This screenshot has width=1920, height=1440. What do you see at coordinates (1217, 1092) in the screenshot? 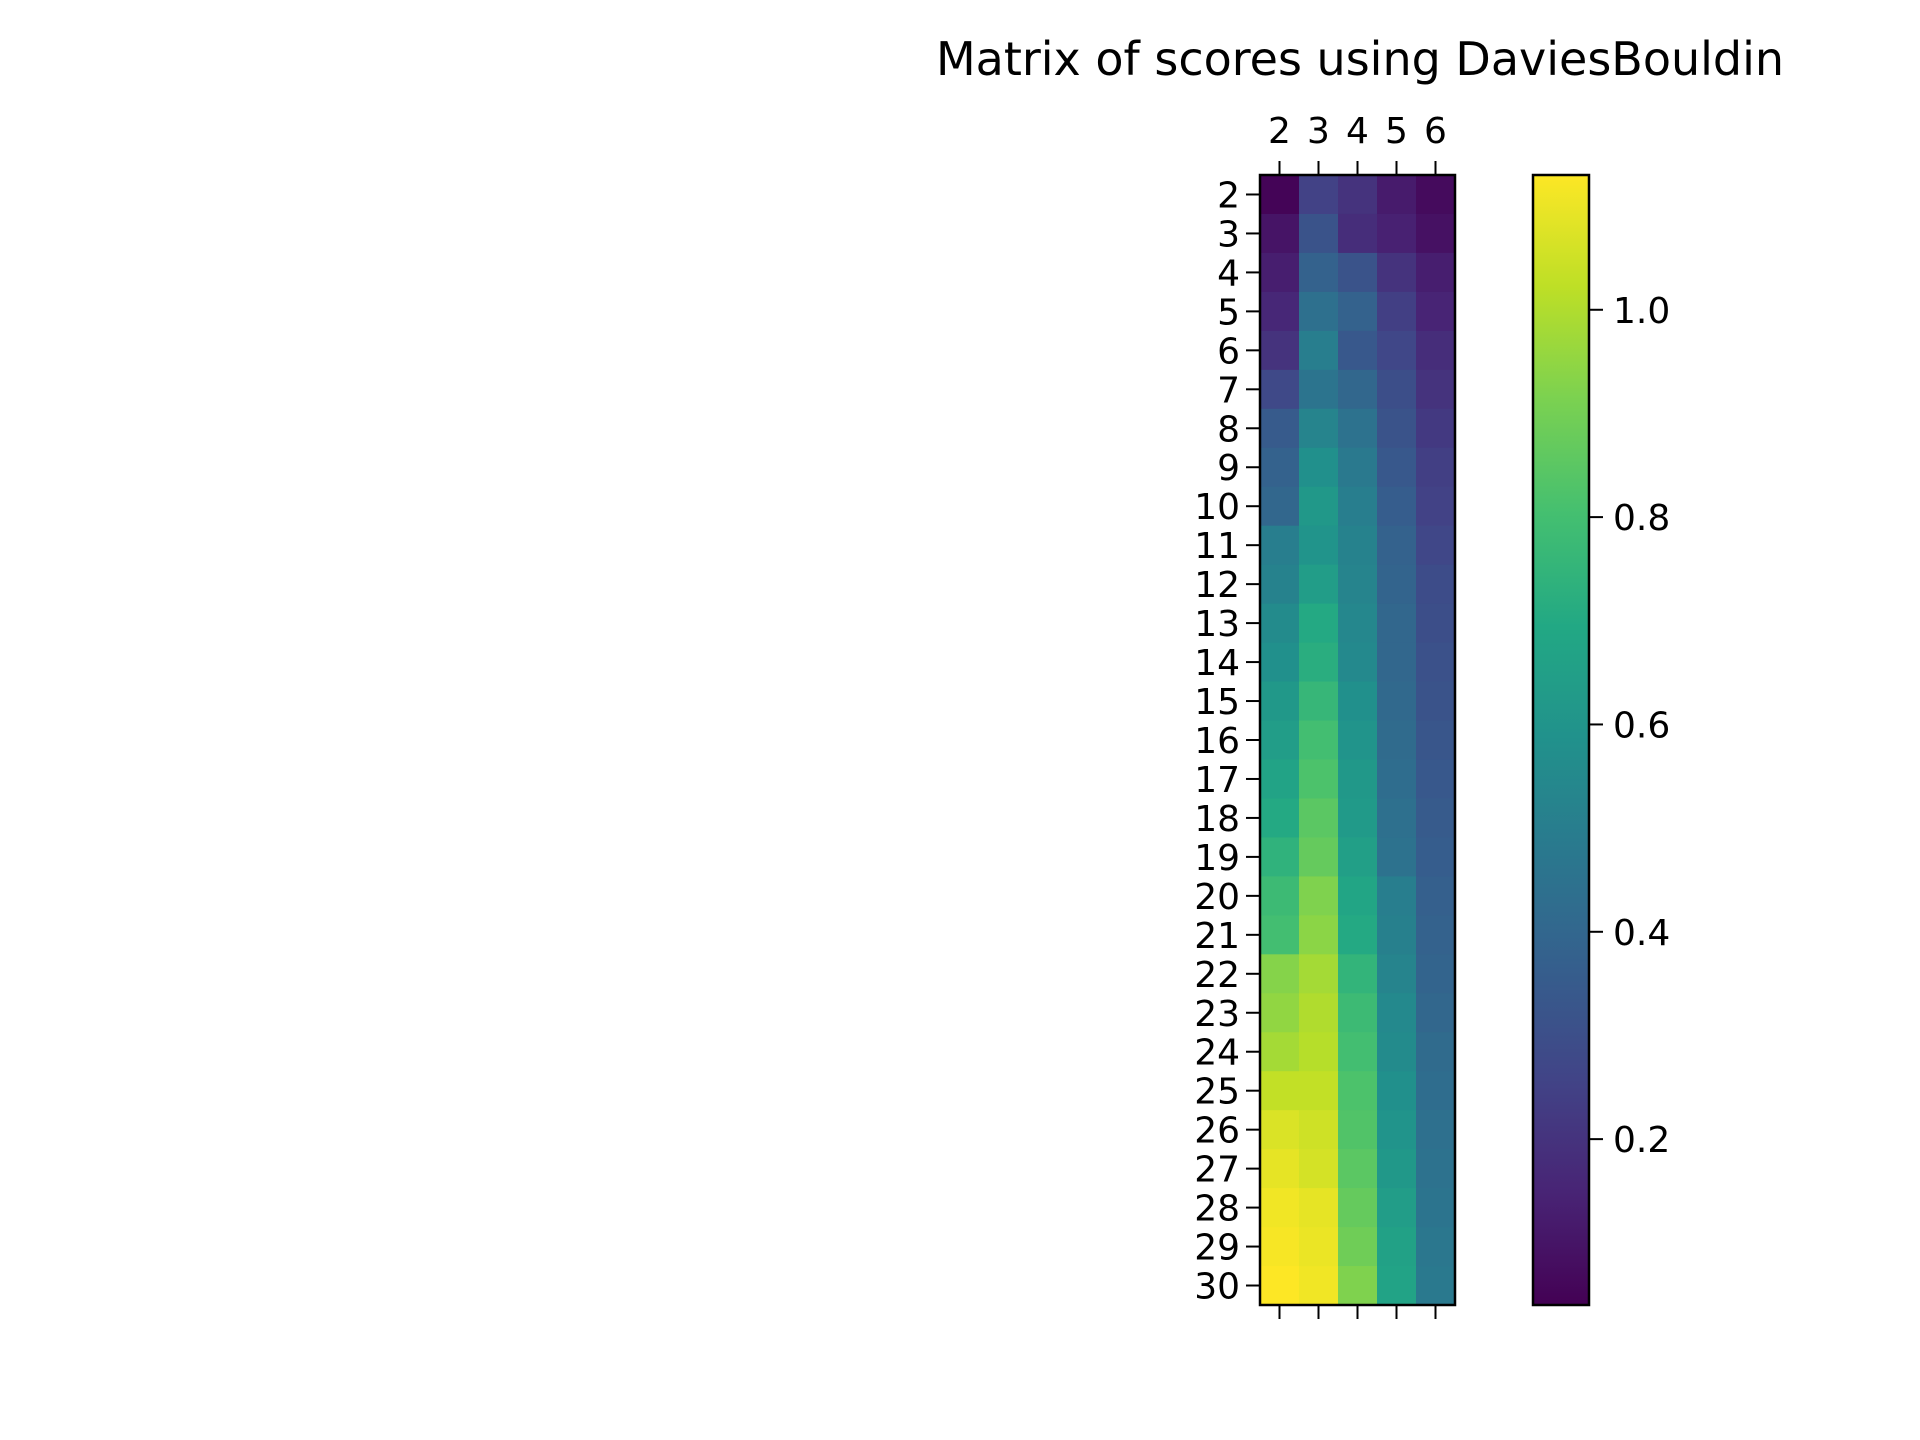
I see `y-tick-label: 25` at bounding box center [1217, 1092].